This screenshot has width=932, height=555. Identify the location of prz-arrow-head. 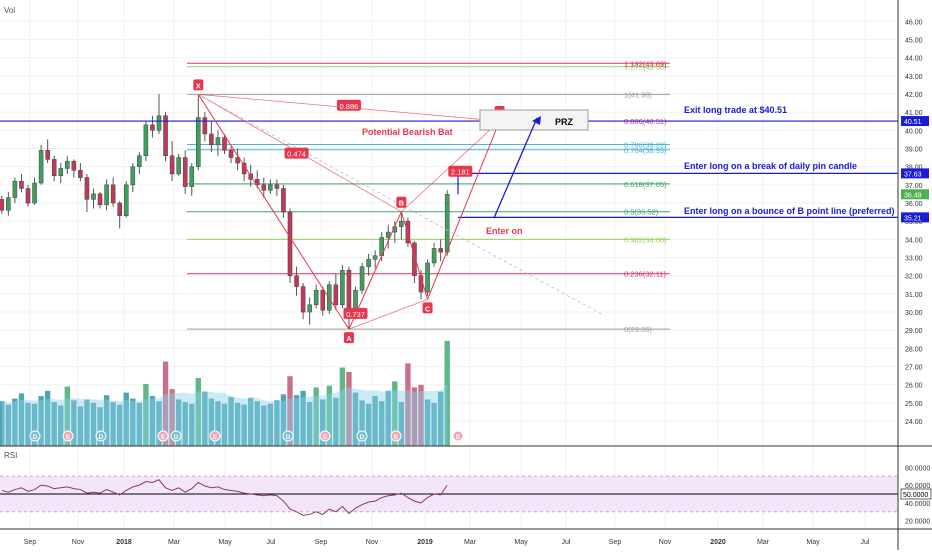
(536, 120).